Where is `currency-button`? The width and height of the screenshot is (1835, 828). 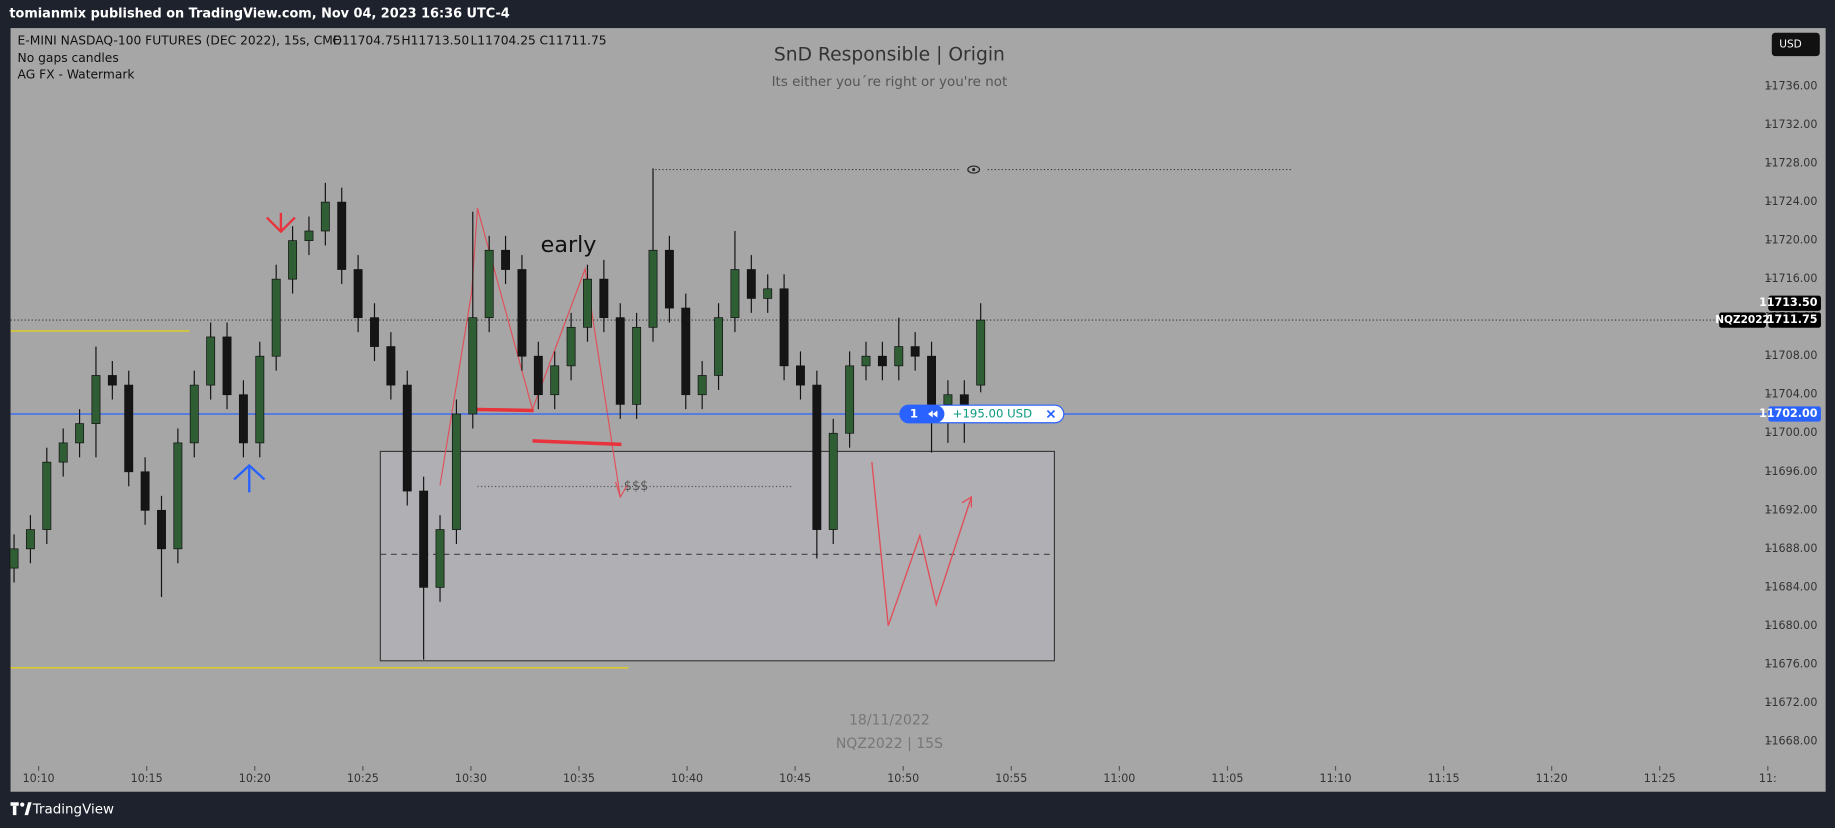
currency-button is located at coordinates (1795, 44).